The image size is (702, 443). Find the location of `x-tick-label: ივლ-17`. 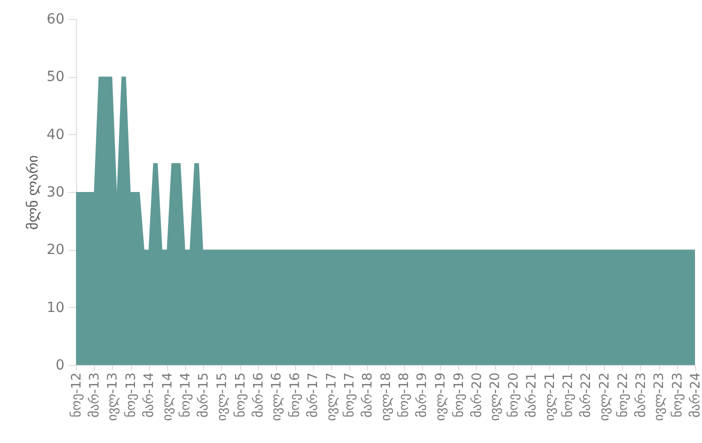

x-tick-label: ივლ-17 is located at coordinates (332, 396).